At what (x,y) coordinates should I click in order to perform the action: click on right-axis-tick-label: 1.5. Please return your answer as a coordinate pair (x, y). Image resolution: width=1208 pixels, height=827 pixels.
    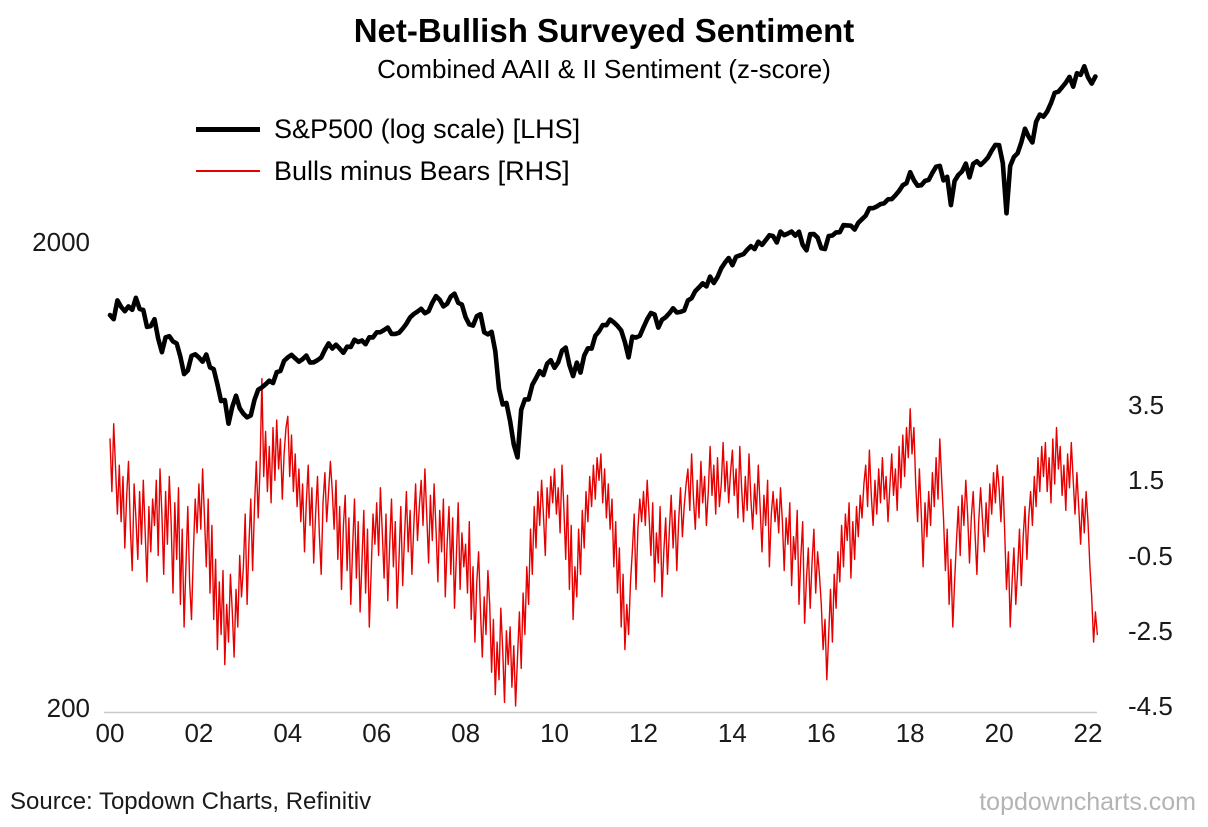
    Looking at the image, I should click on (1146, 480).